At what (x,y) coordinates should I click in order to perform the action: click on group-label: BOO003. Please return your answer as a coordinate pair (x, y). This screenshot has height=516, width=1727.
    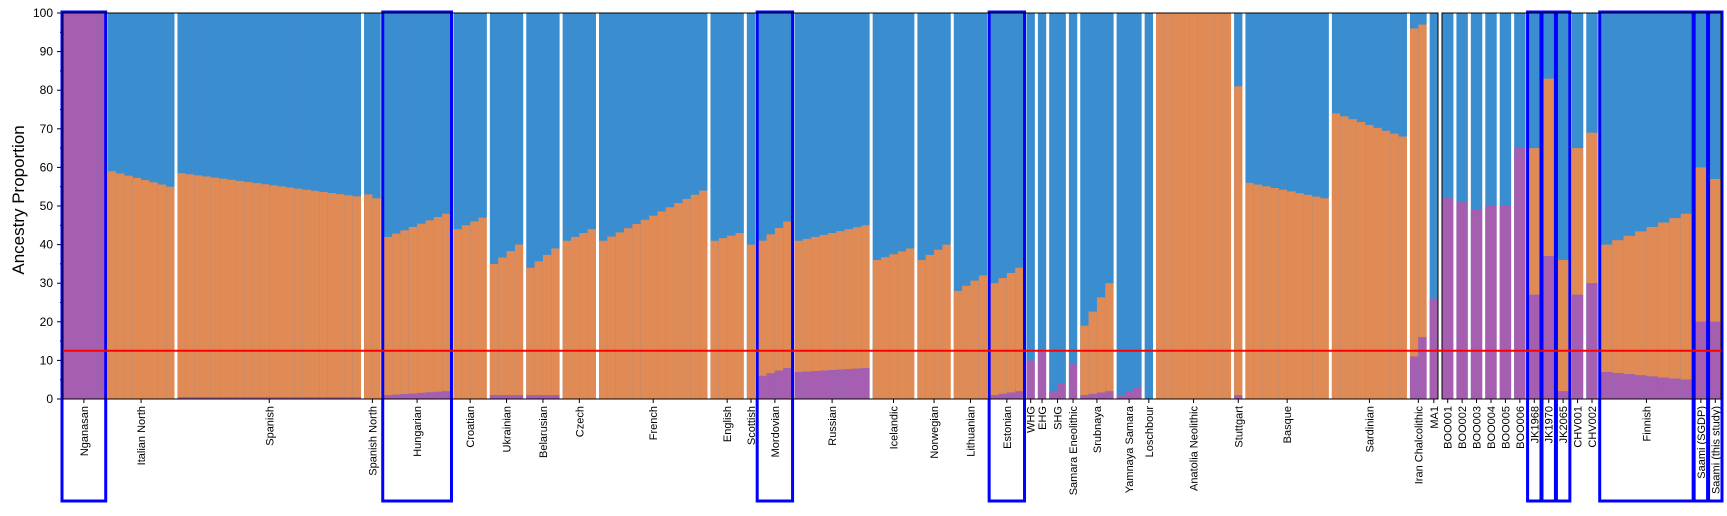
    Looking at the image, I should click on (1478, 427).